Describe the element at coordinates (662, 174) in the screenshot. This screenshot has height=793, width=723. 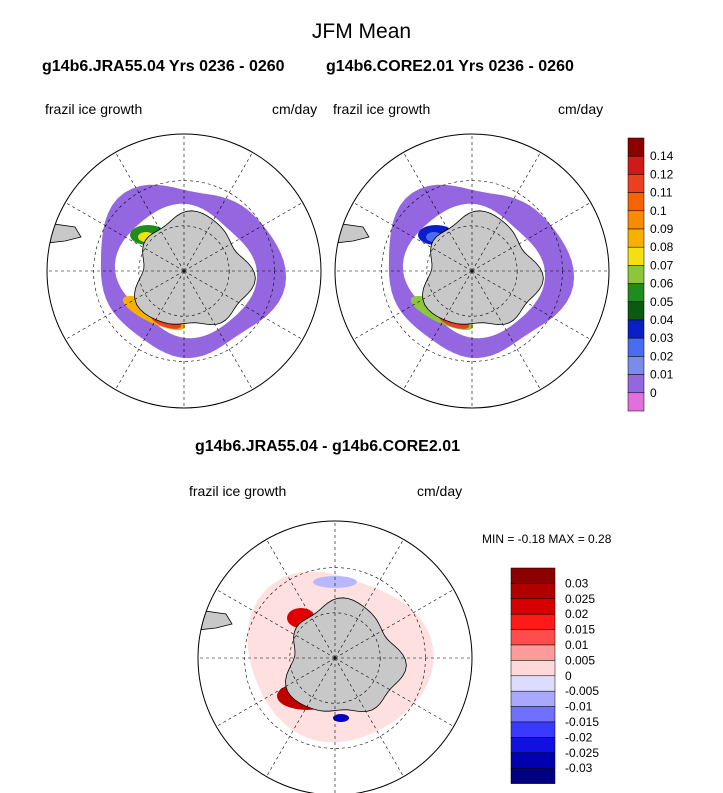
I see `colorbar-label: 0.12` at that location.